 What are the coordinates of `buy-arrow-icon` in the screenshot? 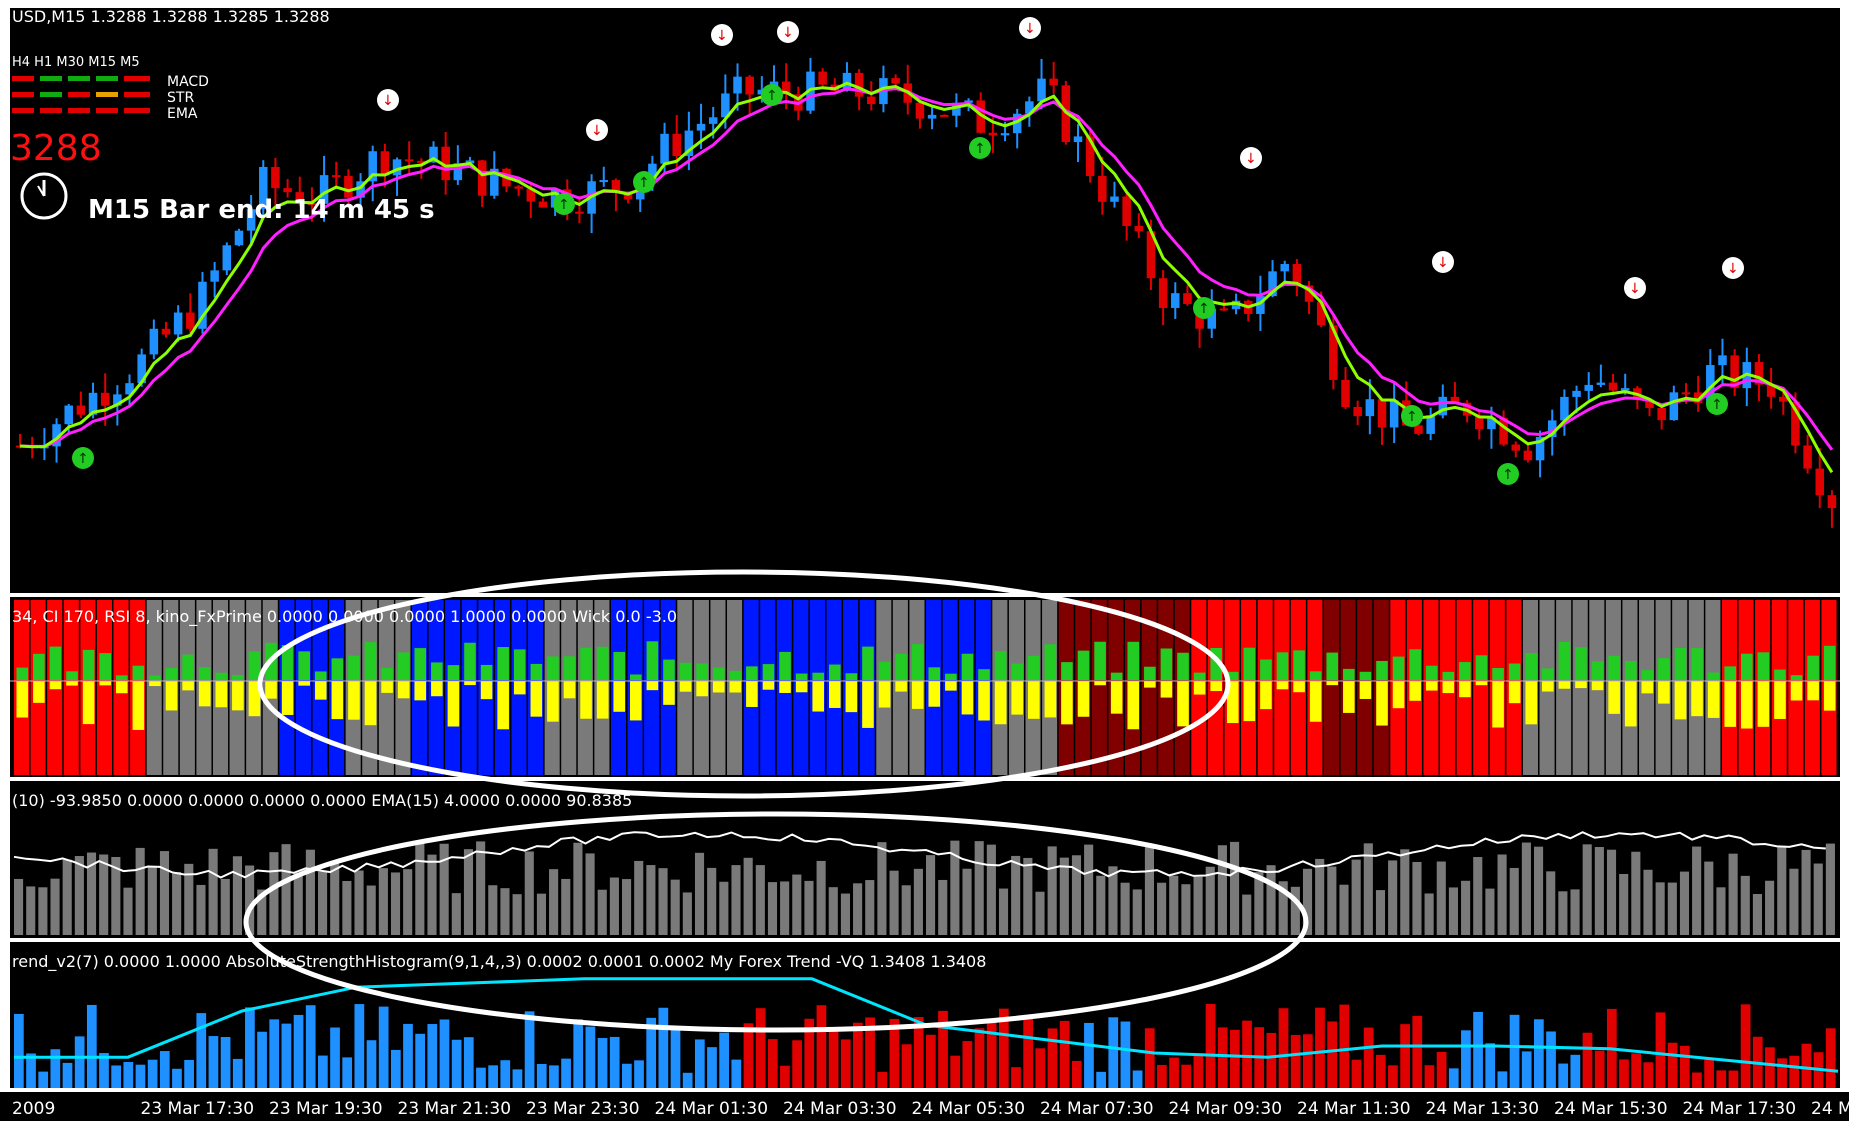 It's located at (83, 458).